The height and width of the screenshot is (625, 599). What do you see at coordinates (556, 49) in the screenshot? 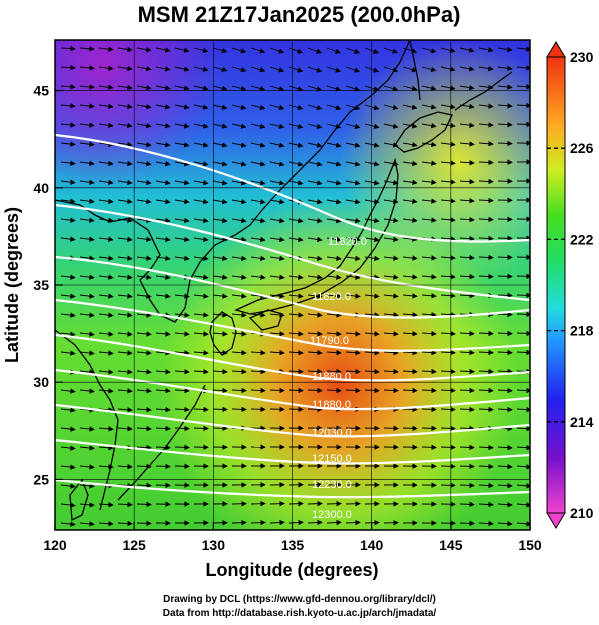
I see `colorbar-top-arrow` at bounding box center [556, 49].